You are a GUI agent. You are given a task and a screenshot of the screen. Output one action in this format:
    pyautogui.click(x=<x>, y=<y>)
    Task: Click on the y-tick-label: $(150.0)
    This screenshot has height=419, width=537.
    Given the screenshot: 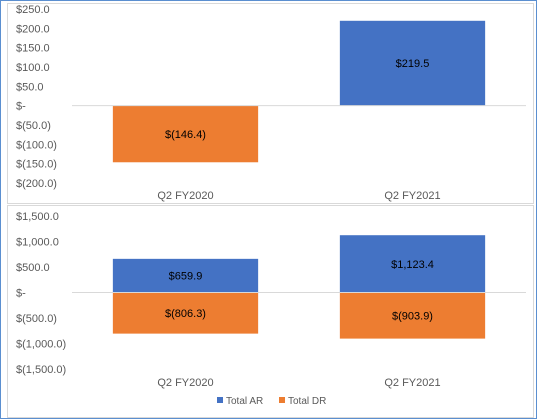 What is the action you would take?
    pyautogui.click(x=36, y=165)
    